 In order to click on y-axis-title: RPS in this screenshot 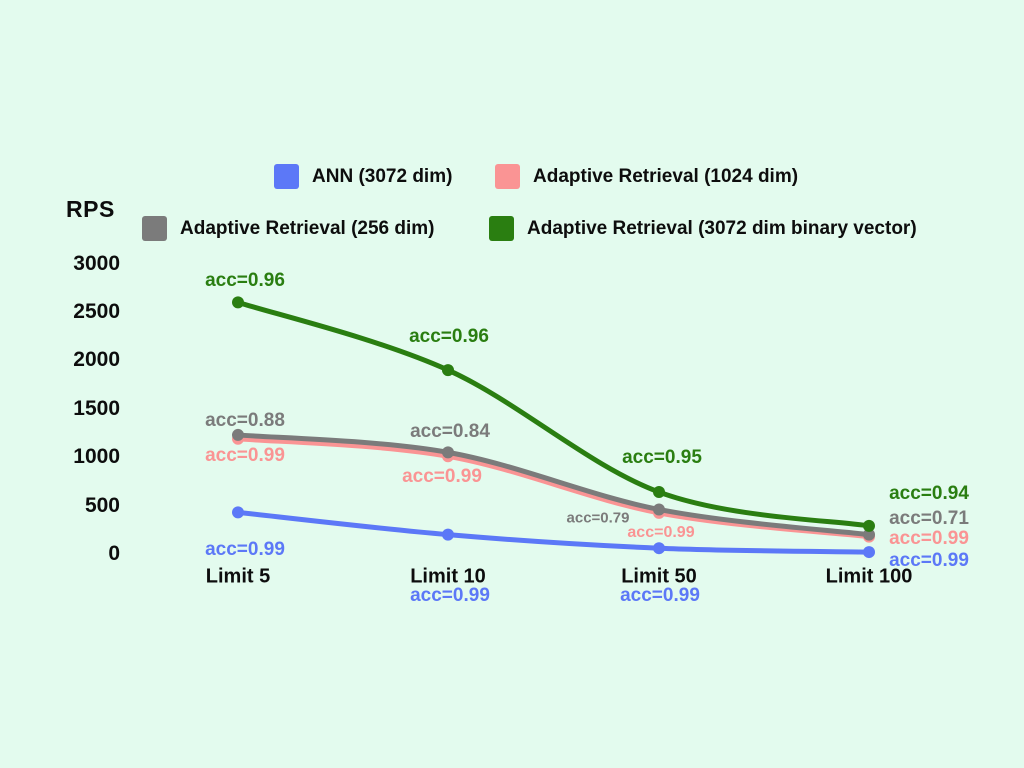, I will do `click(90, 209)`.